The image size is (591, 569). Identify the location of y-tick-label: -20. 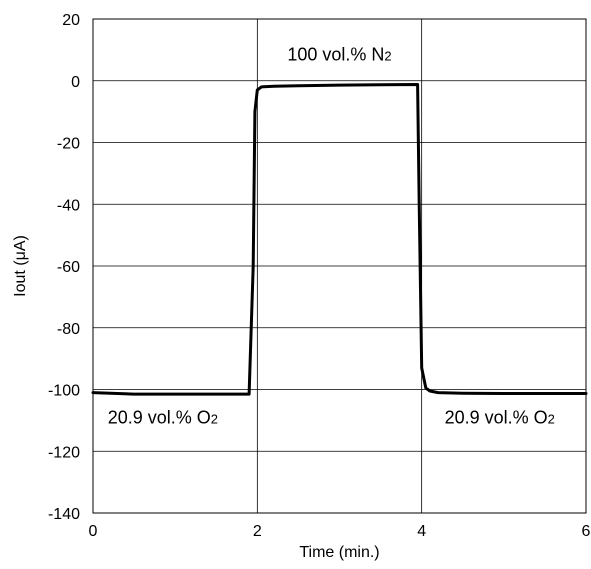
(68, 144).